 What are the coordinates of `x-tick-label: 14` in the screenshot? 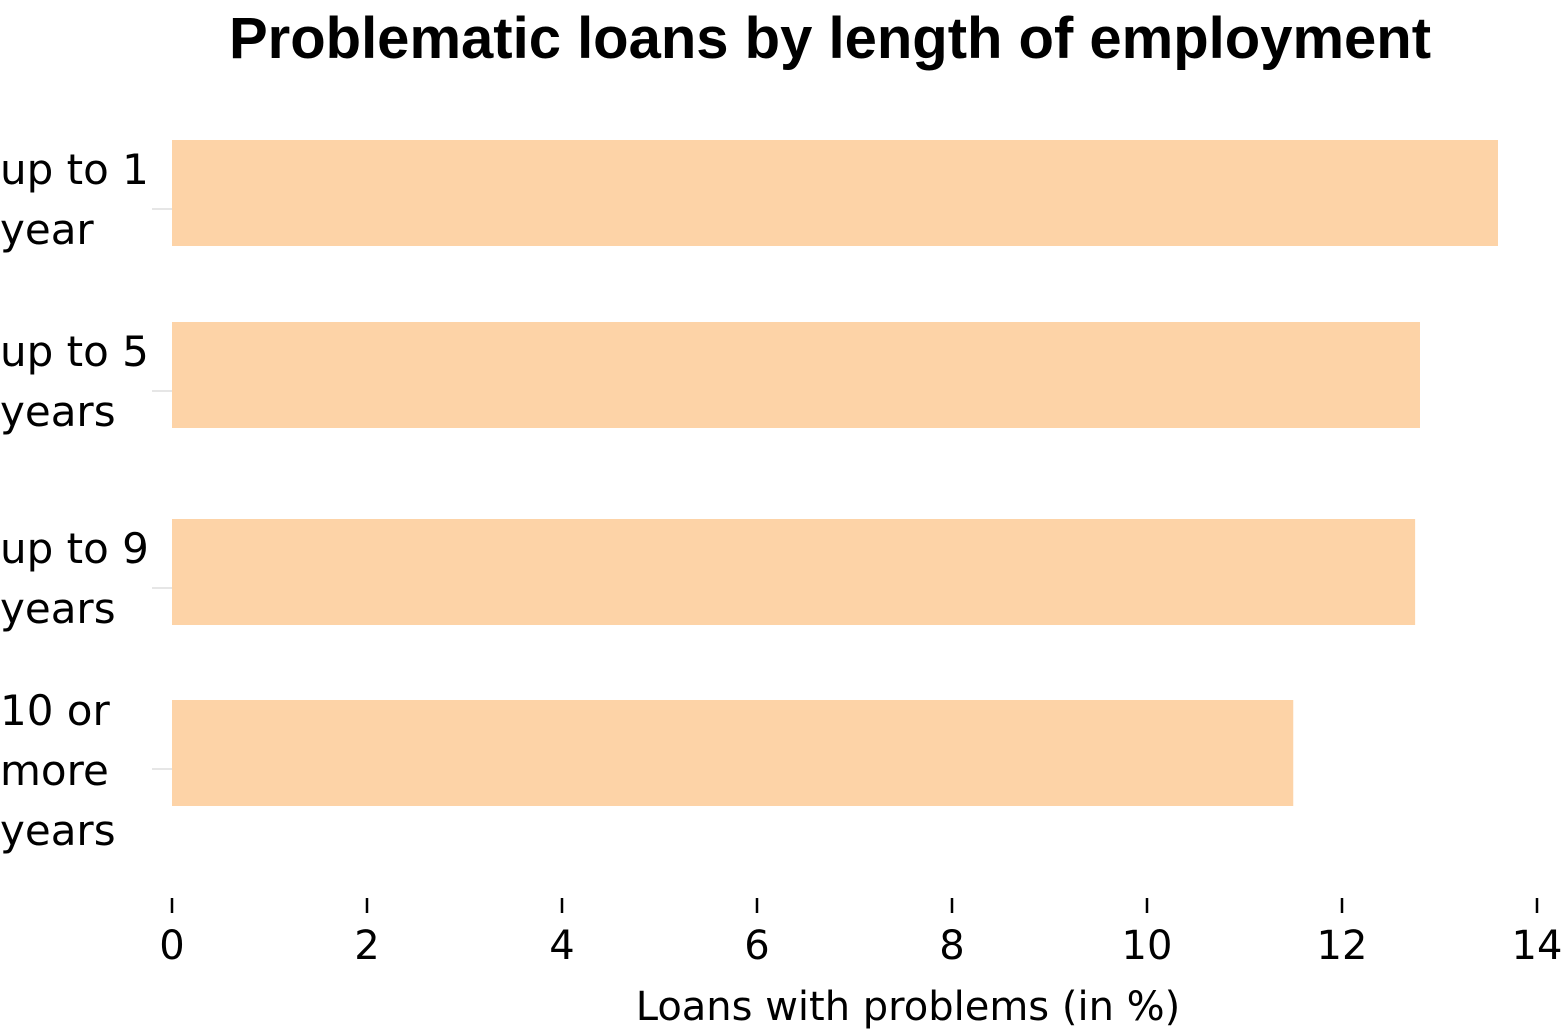 It's located at (1537, 946).